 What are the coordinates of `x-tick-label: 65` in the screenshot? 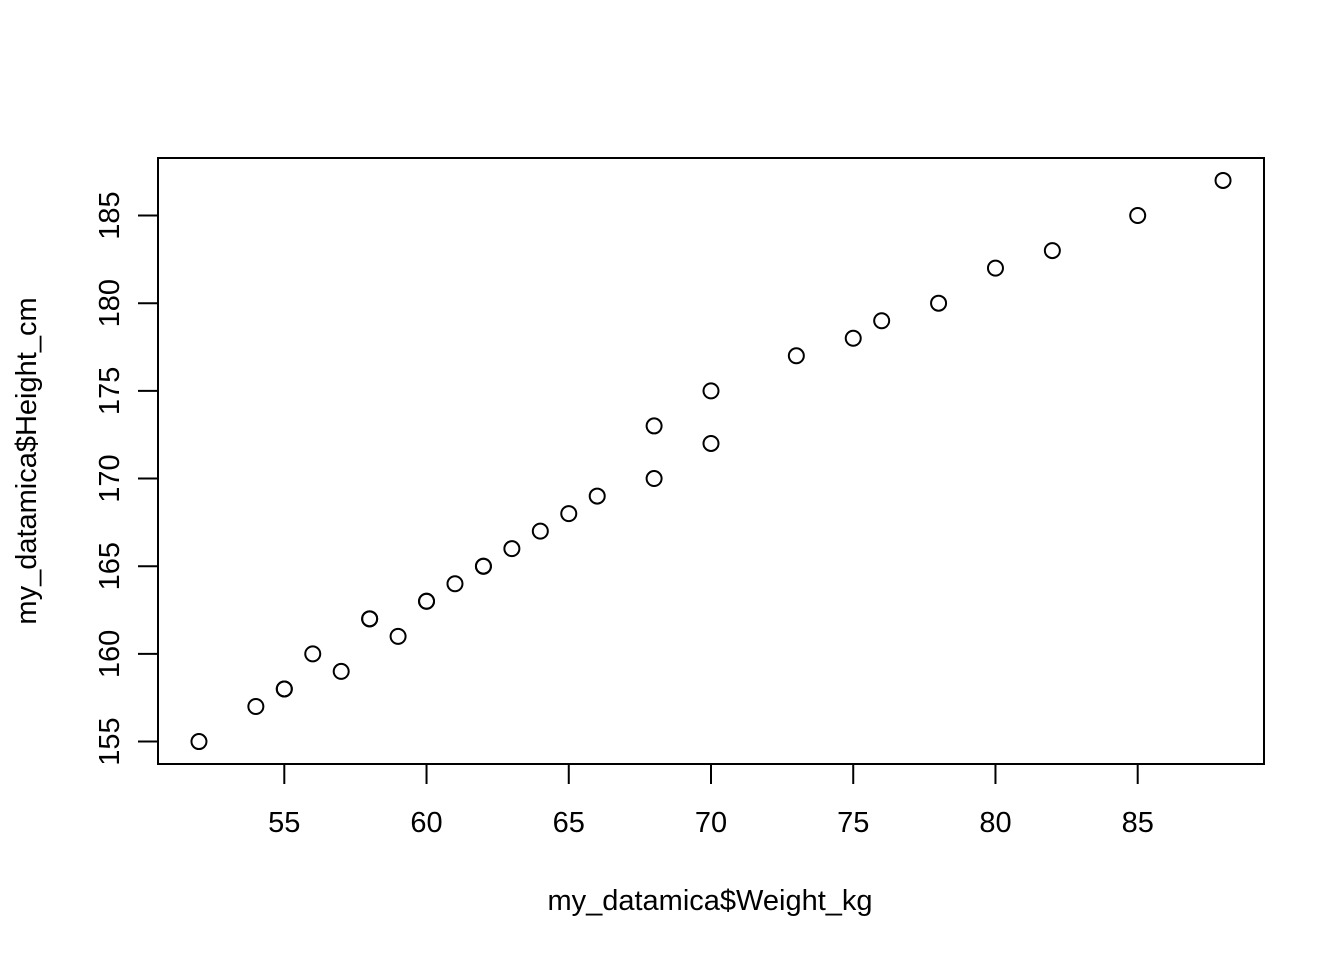 It's located at (569, 823).